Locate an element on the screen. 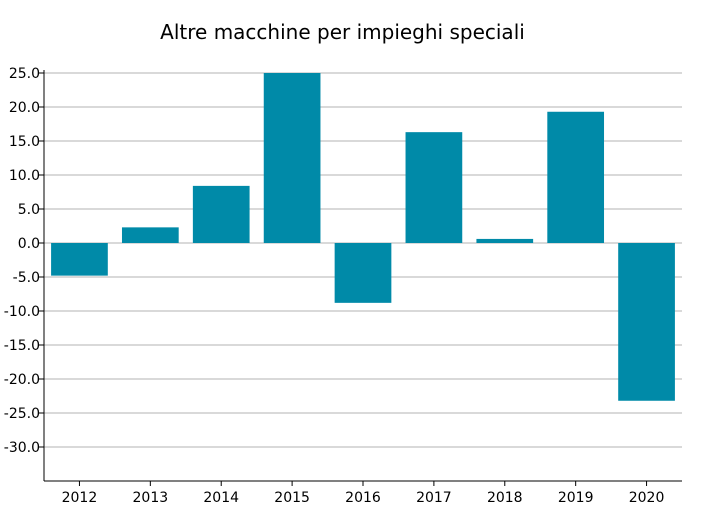 This screenshot has height=511, width=709. x-tick-label: 2017 is located at coordinates (434, 498).